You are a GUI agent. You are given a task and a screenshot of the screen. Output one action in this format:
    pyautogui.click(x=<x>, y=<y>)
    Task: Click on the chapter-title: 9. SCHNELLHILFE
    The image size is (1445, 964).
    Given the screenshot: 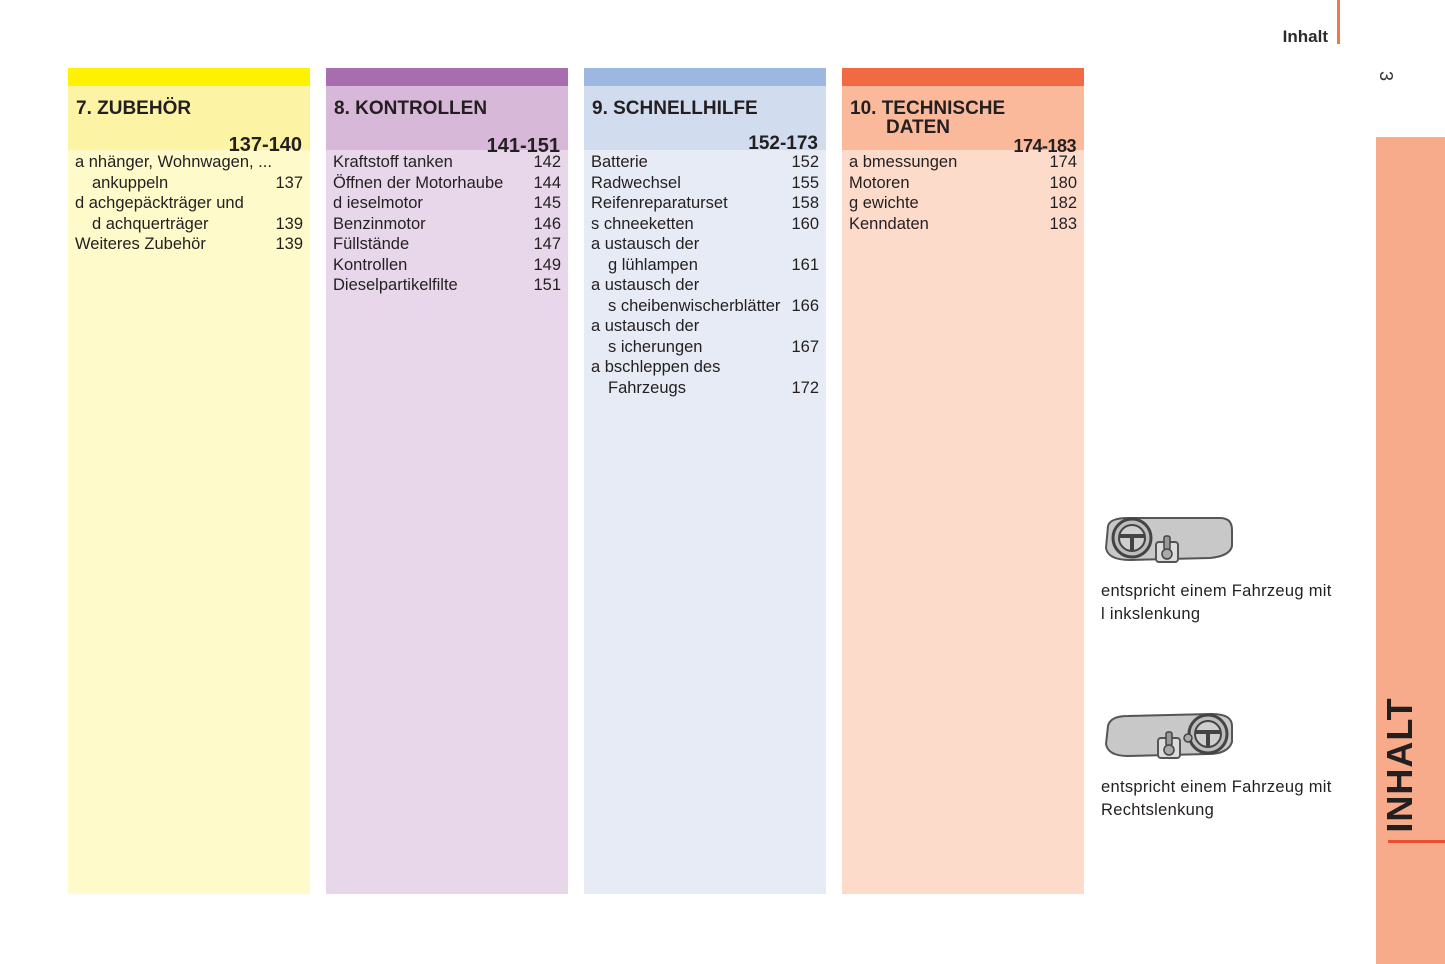 What is the action you would take?
    pyautogui.click(x=675, y=108)
    